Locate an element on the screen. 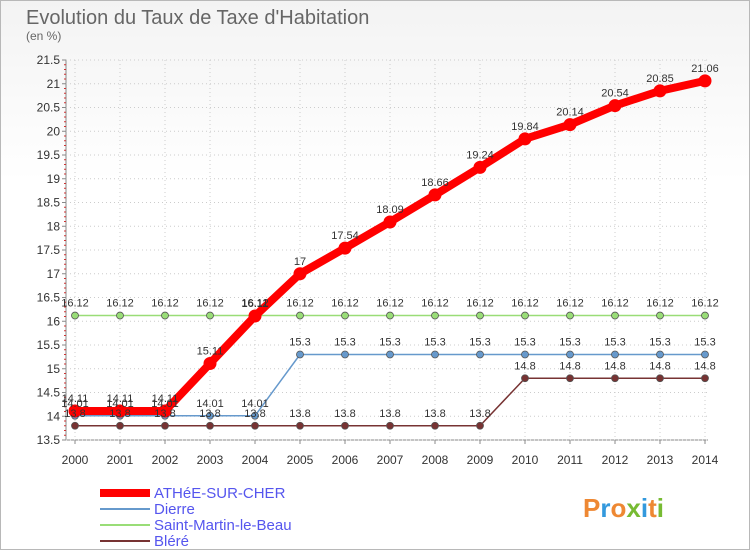 Image resolution: width=750 pixels, height=550 pixels. x-tick-label: 2011 is located at coordinates (570, 460).